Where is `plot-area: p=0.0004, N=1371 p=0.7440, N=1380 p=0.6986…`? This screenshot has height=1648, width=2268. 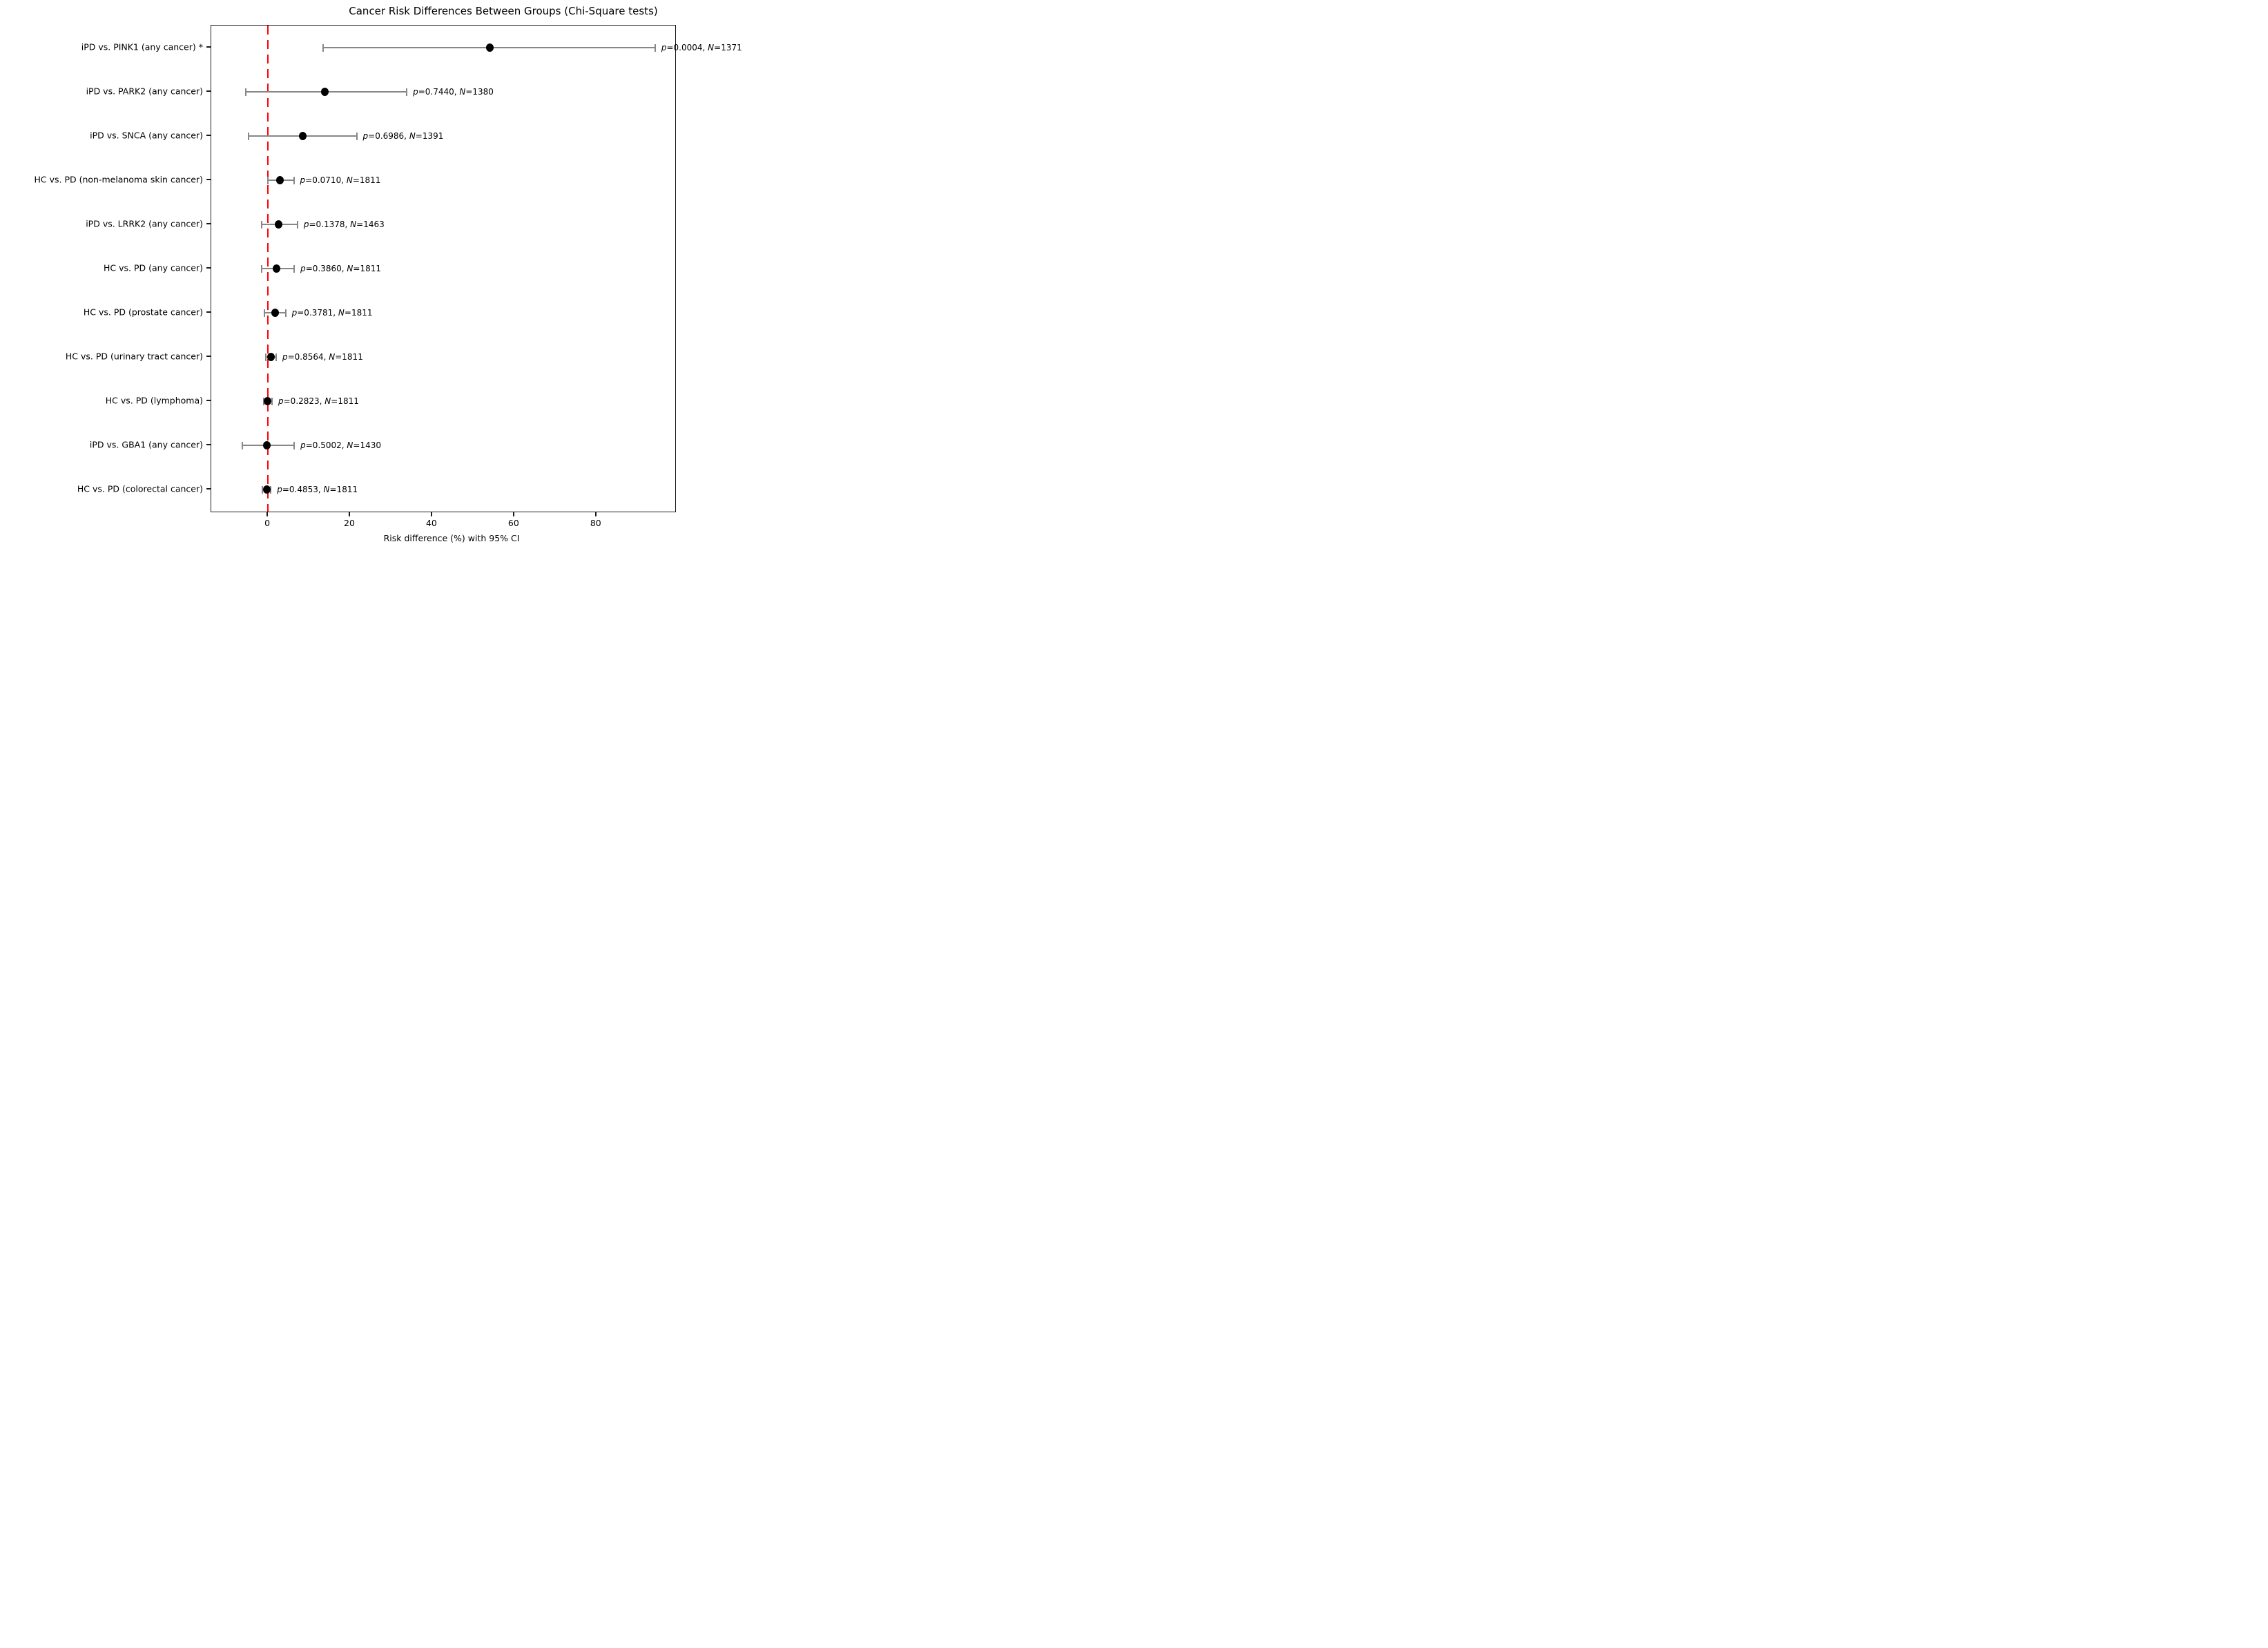
plot-area: p=0.0004, N=1371 p=0.7440, N=1380 p=0.6986… is located at coordinates (476, 268).